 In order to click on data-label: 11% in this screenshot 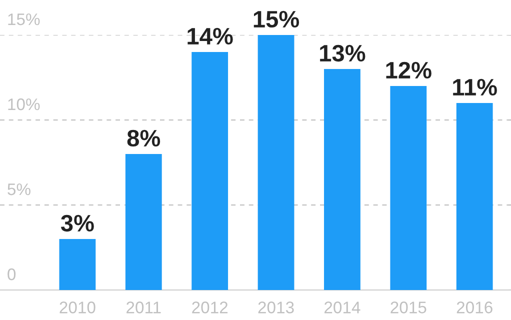, I will do `click(475, 87)`.